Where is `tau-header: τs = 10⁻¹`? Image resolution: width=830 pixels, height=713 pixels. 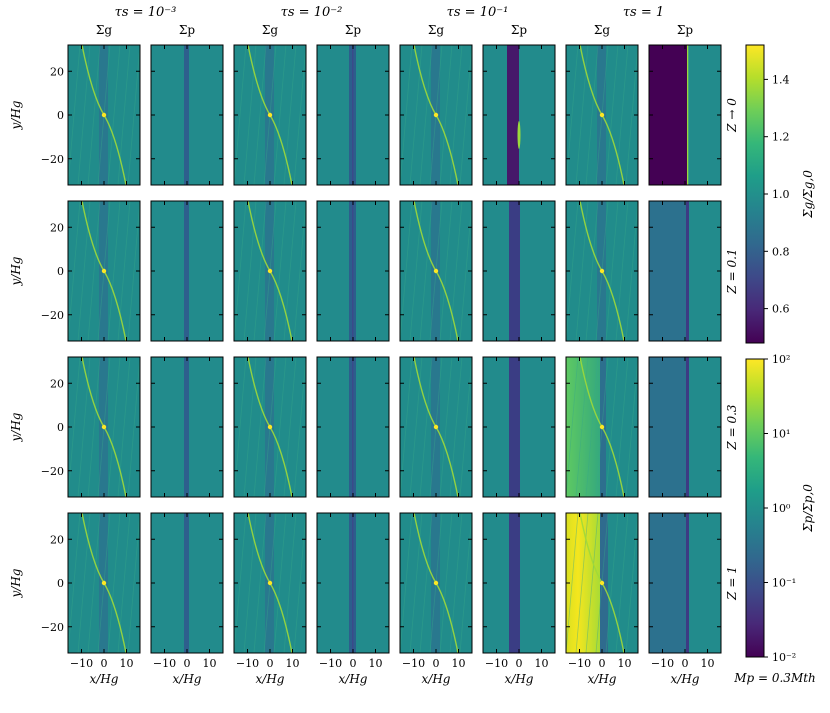 tau-header: τs = 10⁻¹ is located at coordinates (478, 12).